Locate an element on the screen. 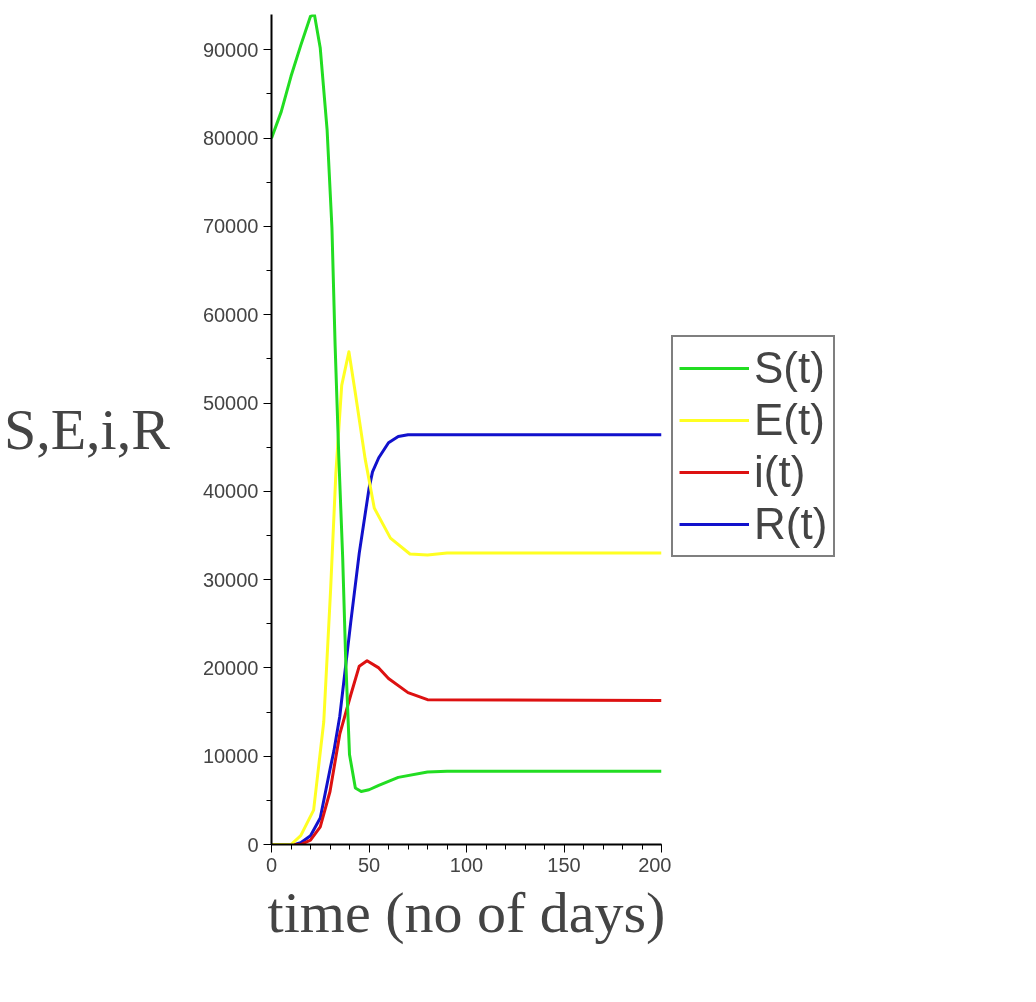  y-axis-title: S,E,i,R is located at coordinates (87, 429).